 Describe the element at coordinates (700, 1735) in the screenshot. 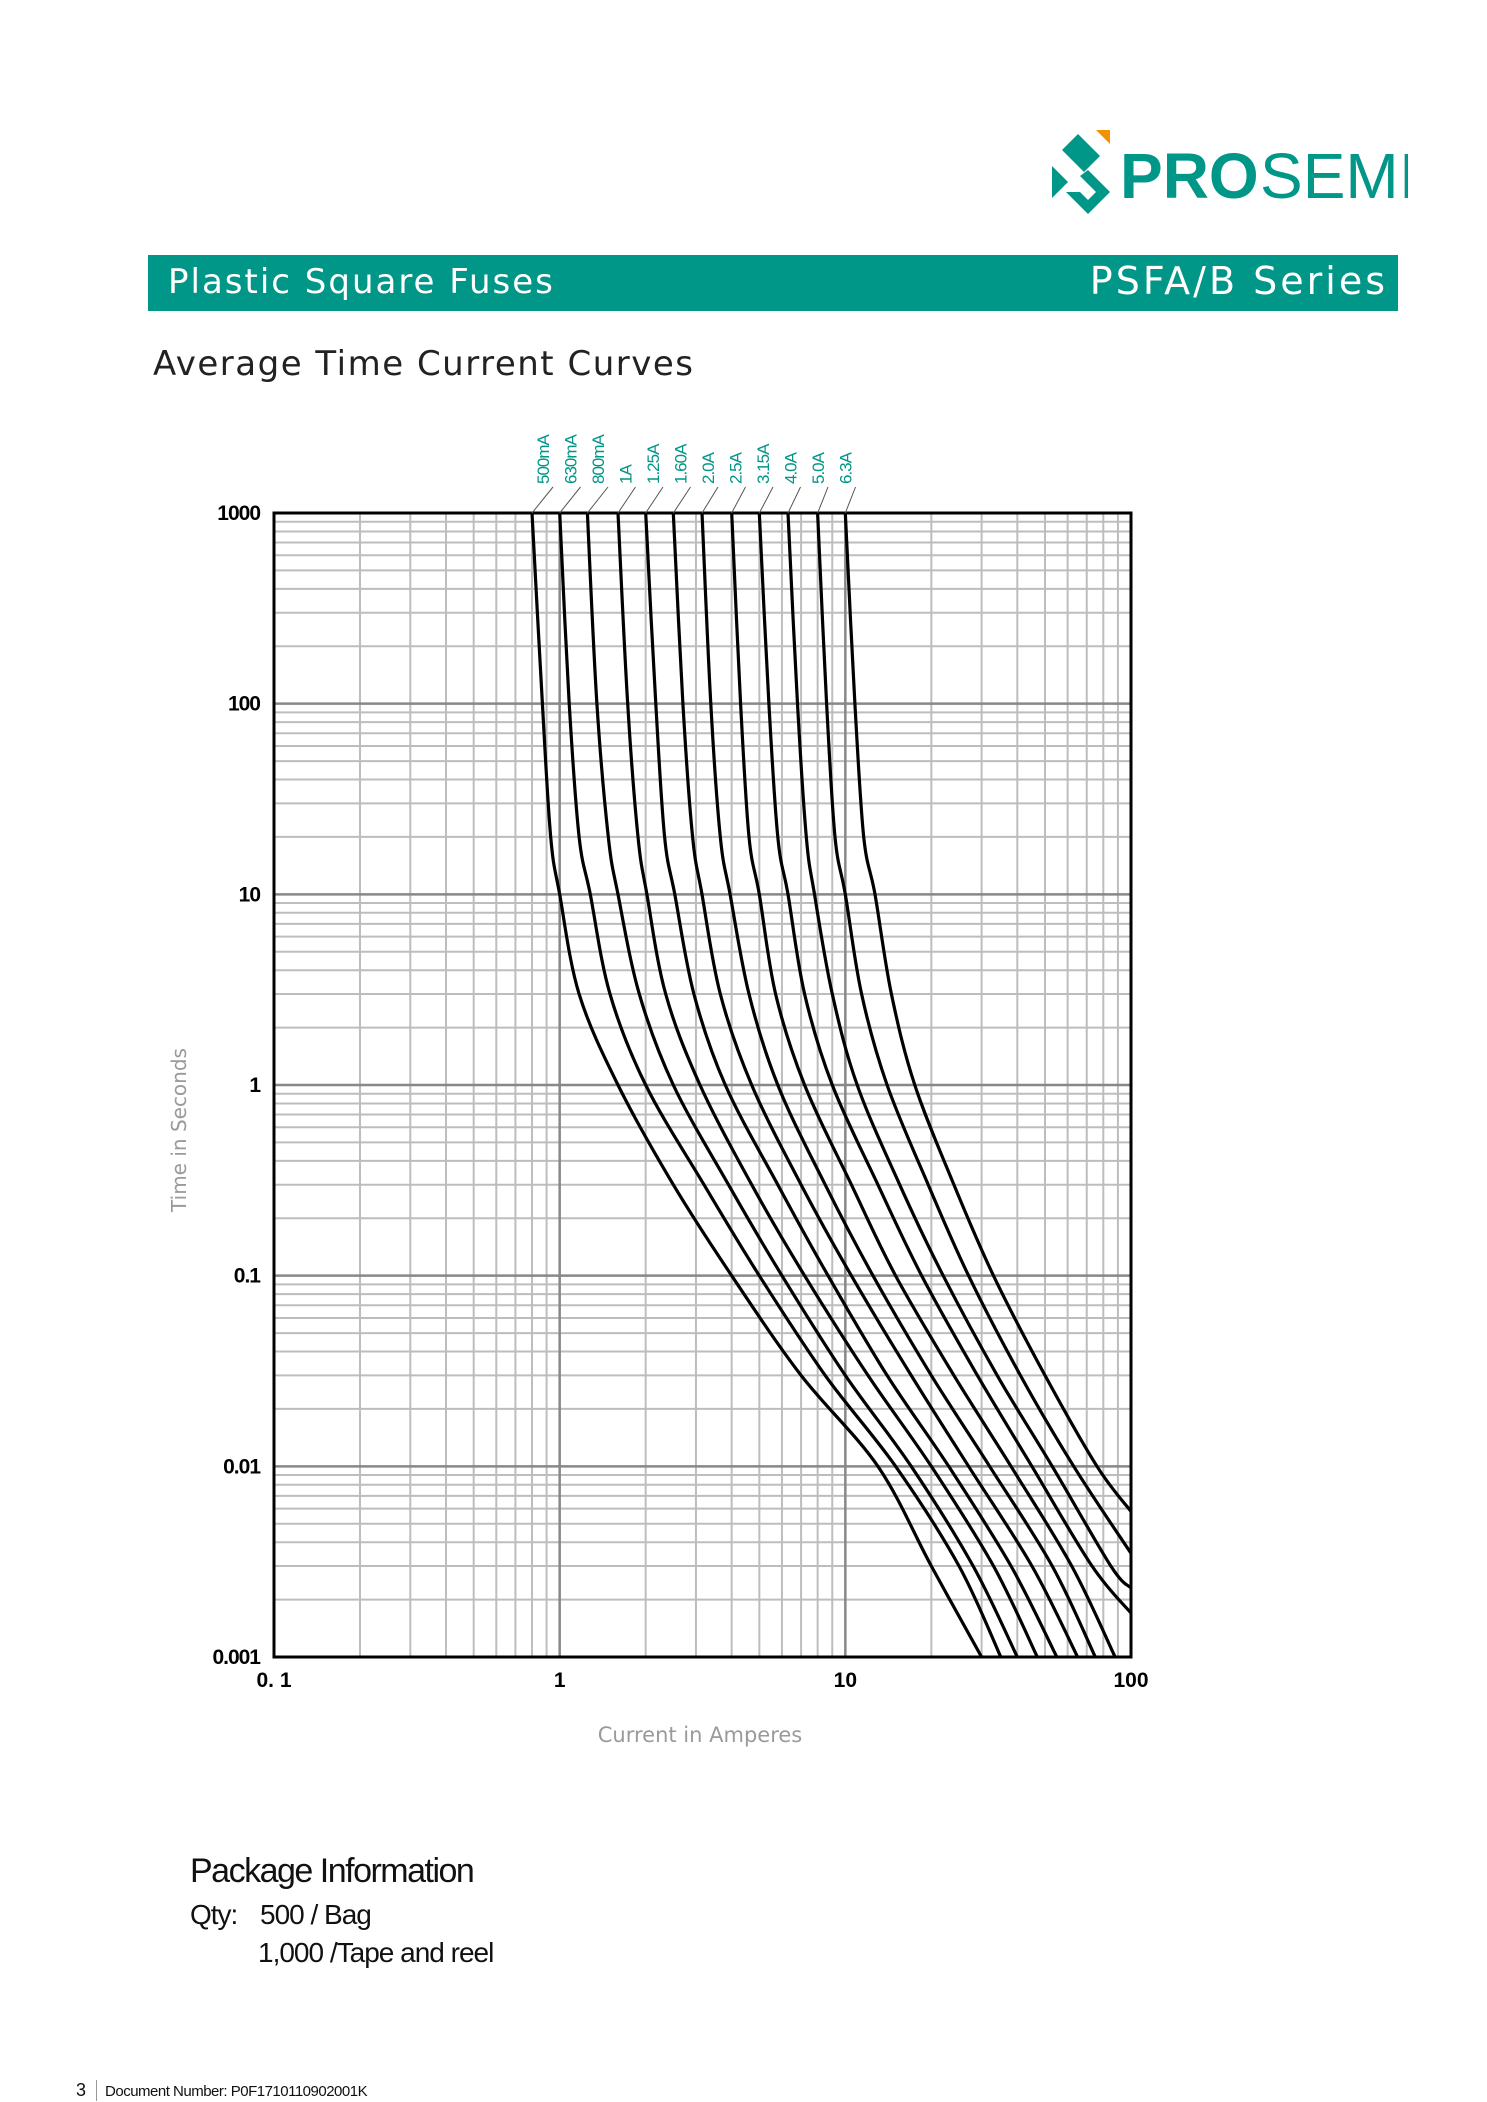

I see `x-axis-label: Current in Amperes` at that location.